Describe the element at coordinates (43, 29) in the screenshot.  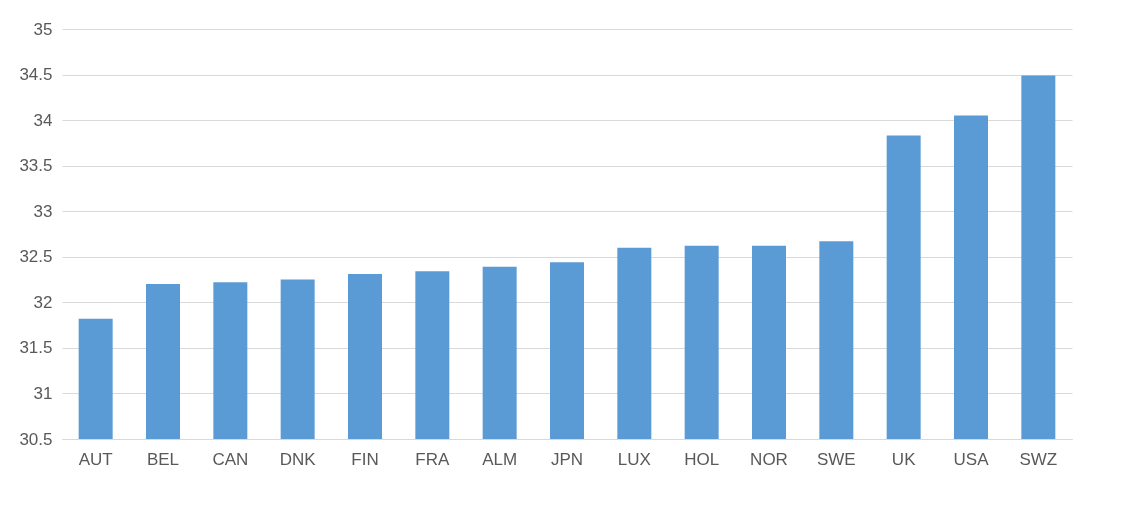
I see `y-tick-label: 35` at that location.